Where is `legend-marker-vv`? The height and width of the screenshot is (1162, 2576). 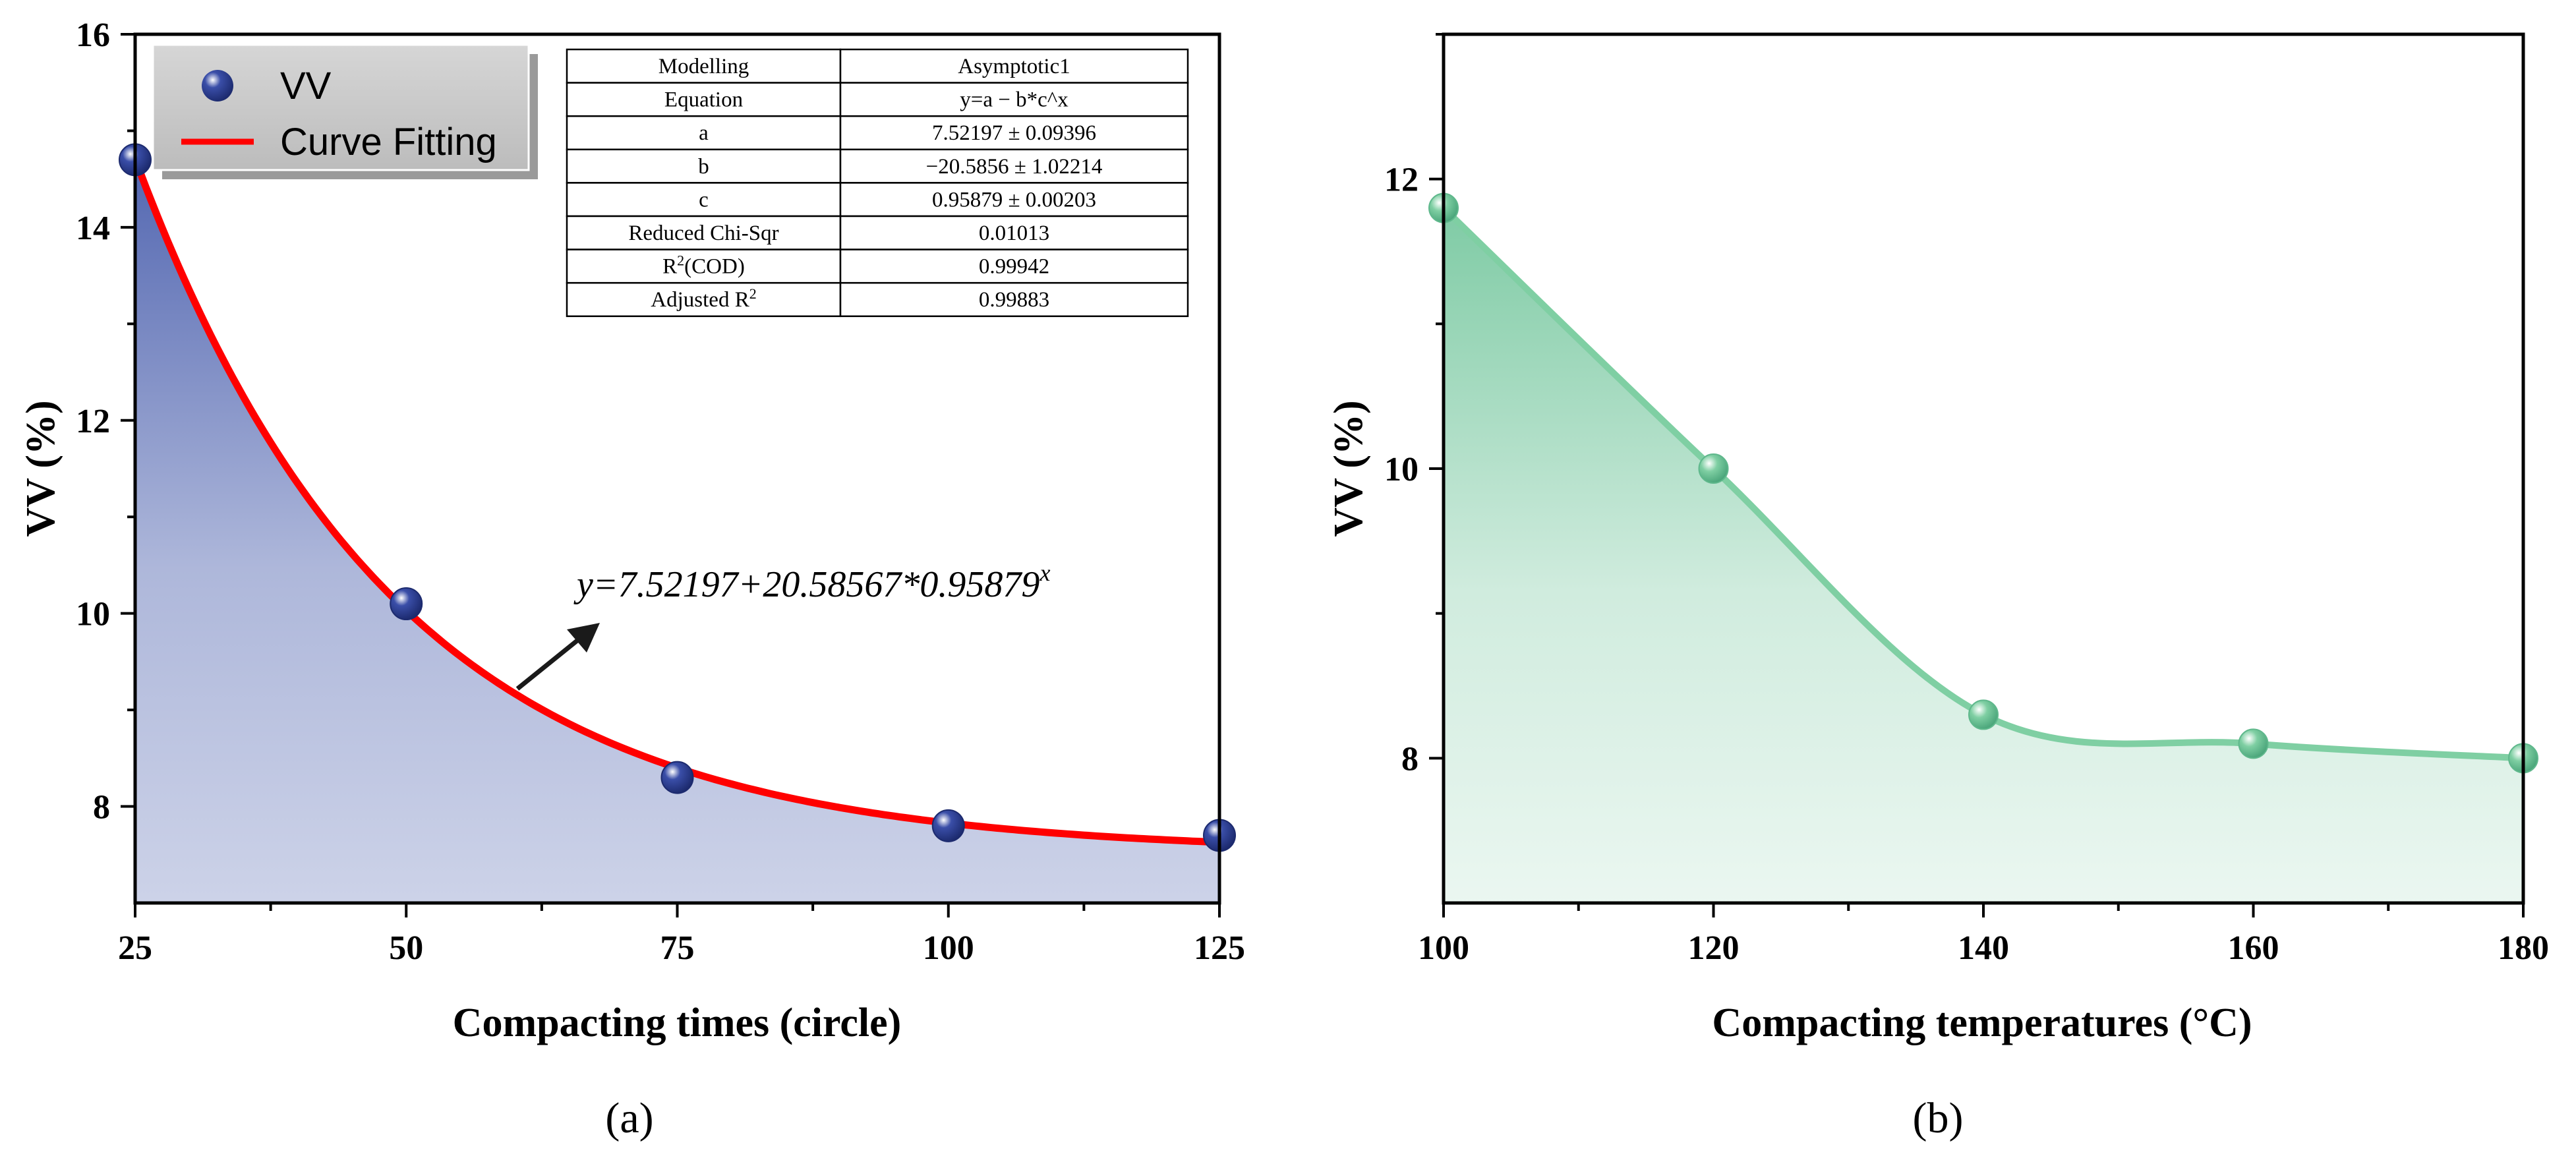
legend-marker-vv is located at coordinates (217, 86).